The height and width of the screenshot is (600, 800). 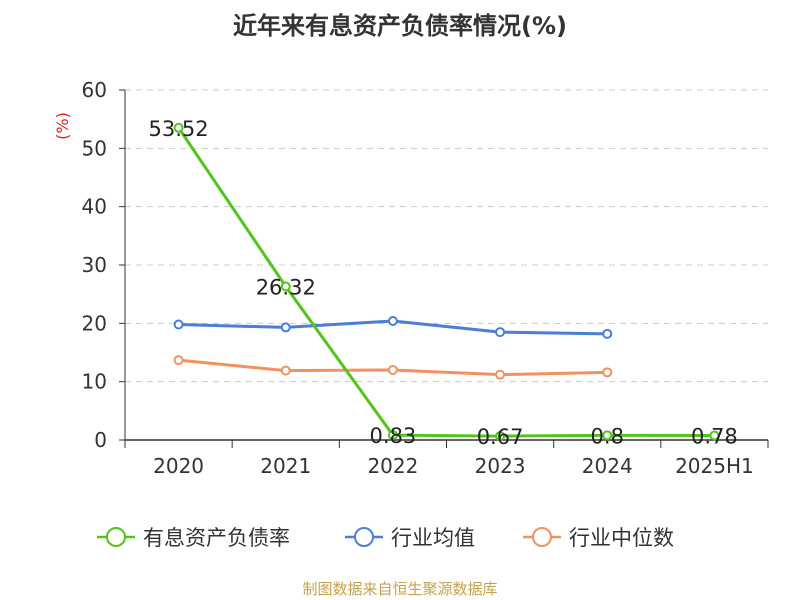 What do you see at coordinates (621, 538) in the screenshot?
I see `legend-label: 行业中位数` at bounding box center [621, 538].